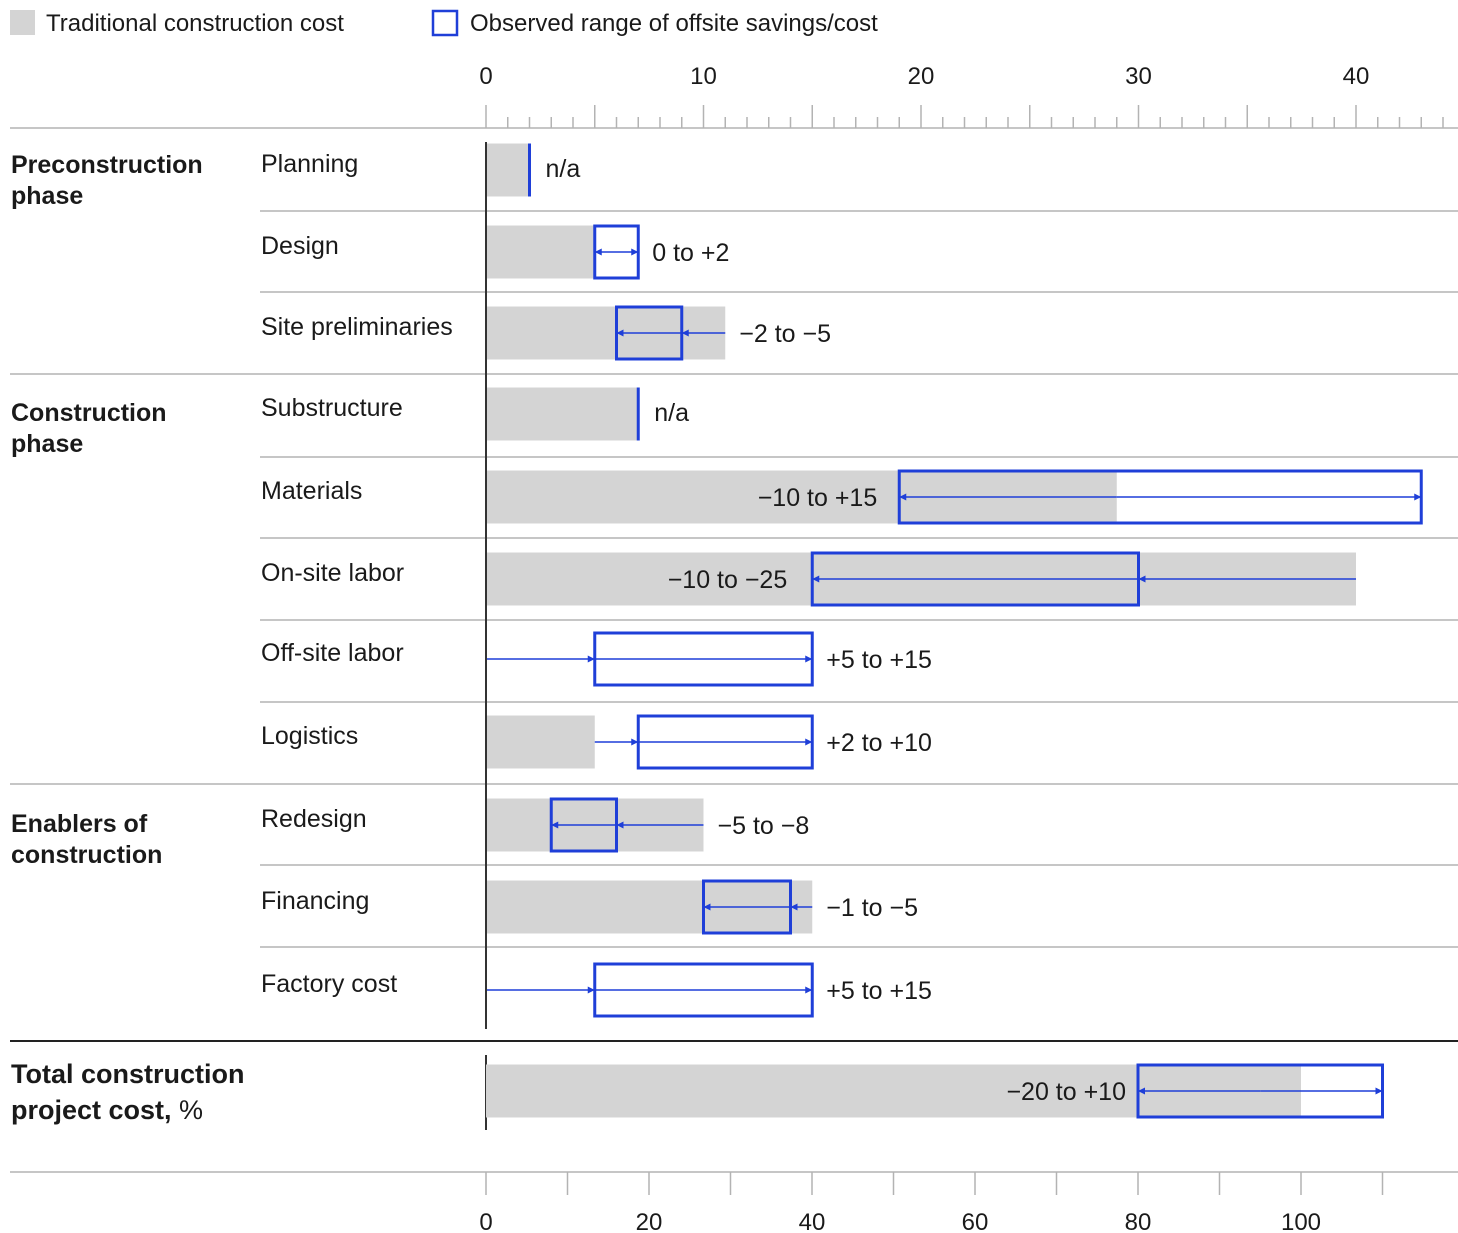  Describe the element at coordinates (879, 743) in the screenshot. I see `range-label: +2 to +10` at that location.